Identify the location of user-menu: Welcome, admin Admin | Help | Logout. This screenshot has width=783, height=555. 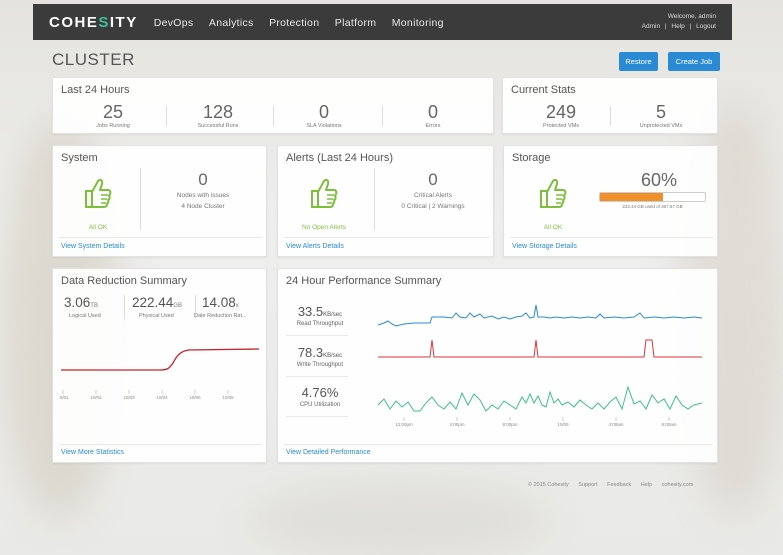
(677, 22).